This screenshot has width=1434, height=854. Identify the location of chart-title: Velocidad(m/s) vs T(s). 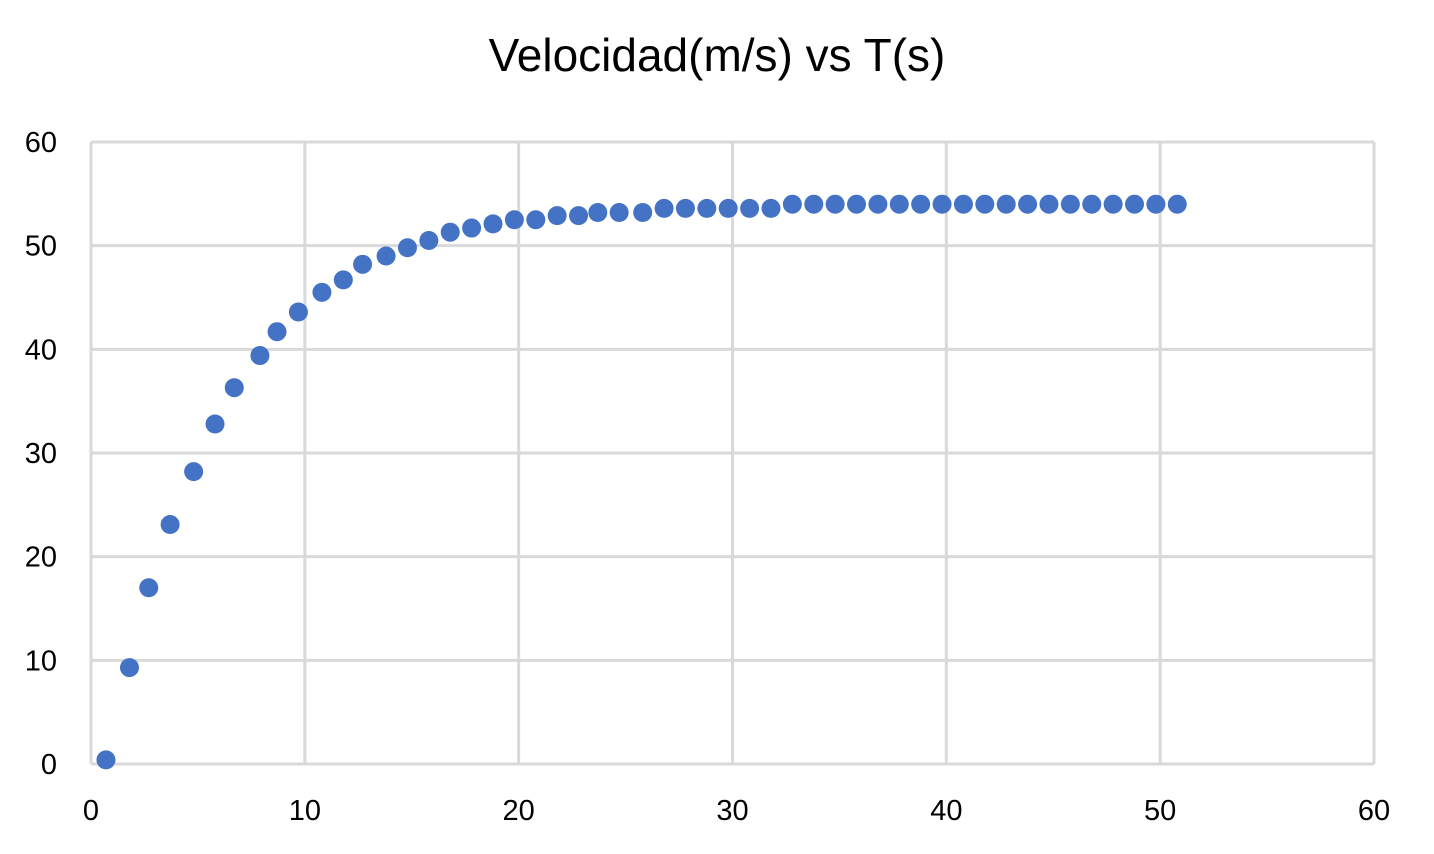
(717, 55).